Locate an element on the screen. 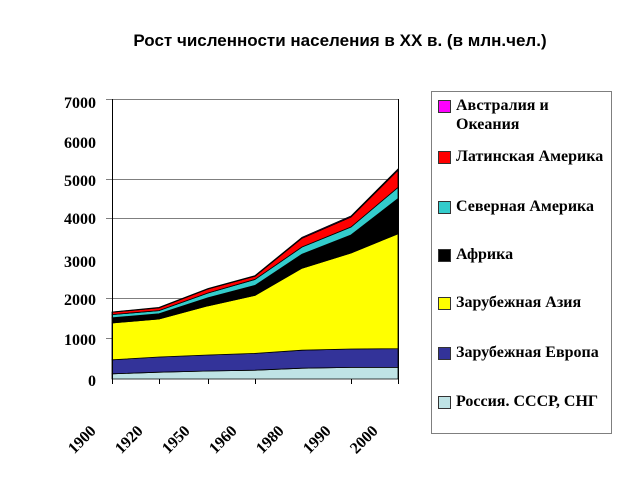 The image size is (640, 480). legend-item-north-america: Северная Америка is located at coordinates (527, 206).